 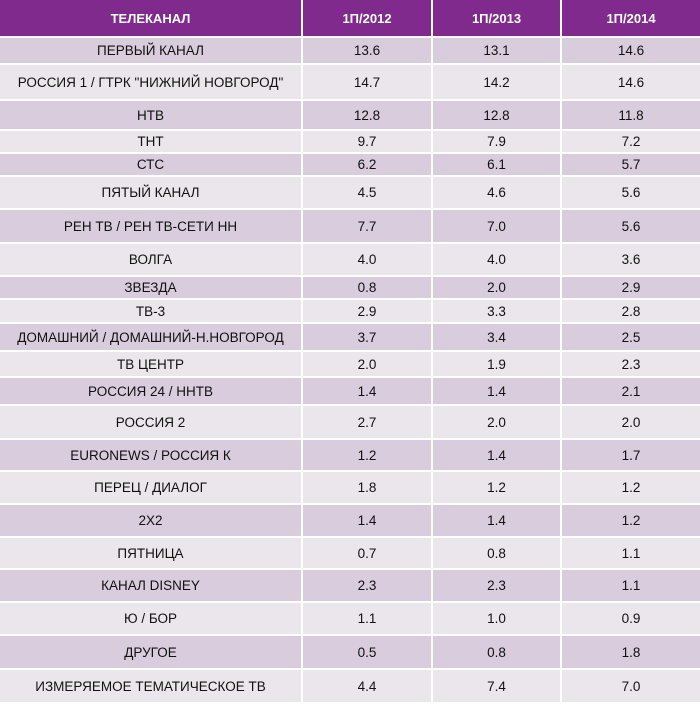 I want to click on channel-cell: ПЯТНИЦА, so click(x=150, y=553).